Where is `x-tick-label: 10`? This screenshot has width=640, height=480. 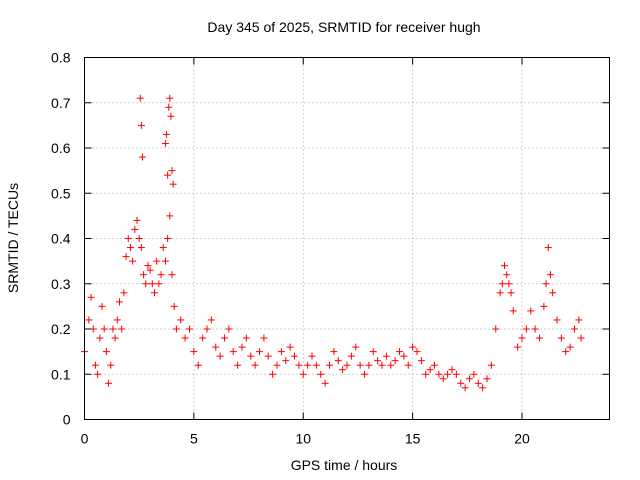
x-tick-label: 10 is located at coordinates (303, 439).